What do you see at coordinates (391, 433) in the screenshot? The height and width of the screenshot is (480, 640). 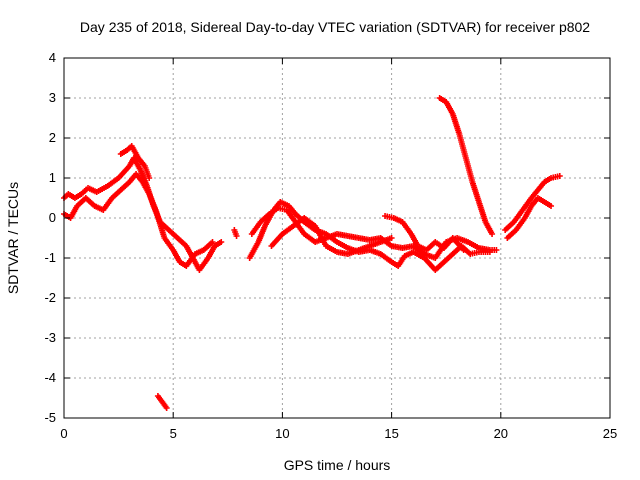 I see `x-tick-label: 15` at bounding box center [391, 433].